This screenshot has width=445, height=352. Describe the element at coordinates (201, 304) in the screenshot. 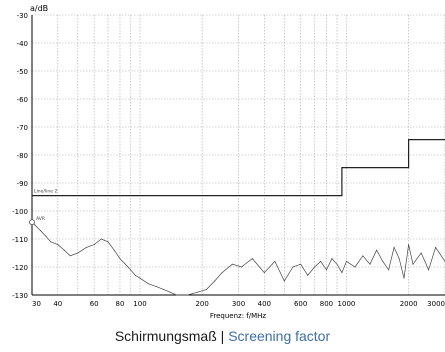

I see `x-tick-label: 200` at that location.